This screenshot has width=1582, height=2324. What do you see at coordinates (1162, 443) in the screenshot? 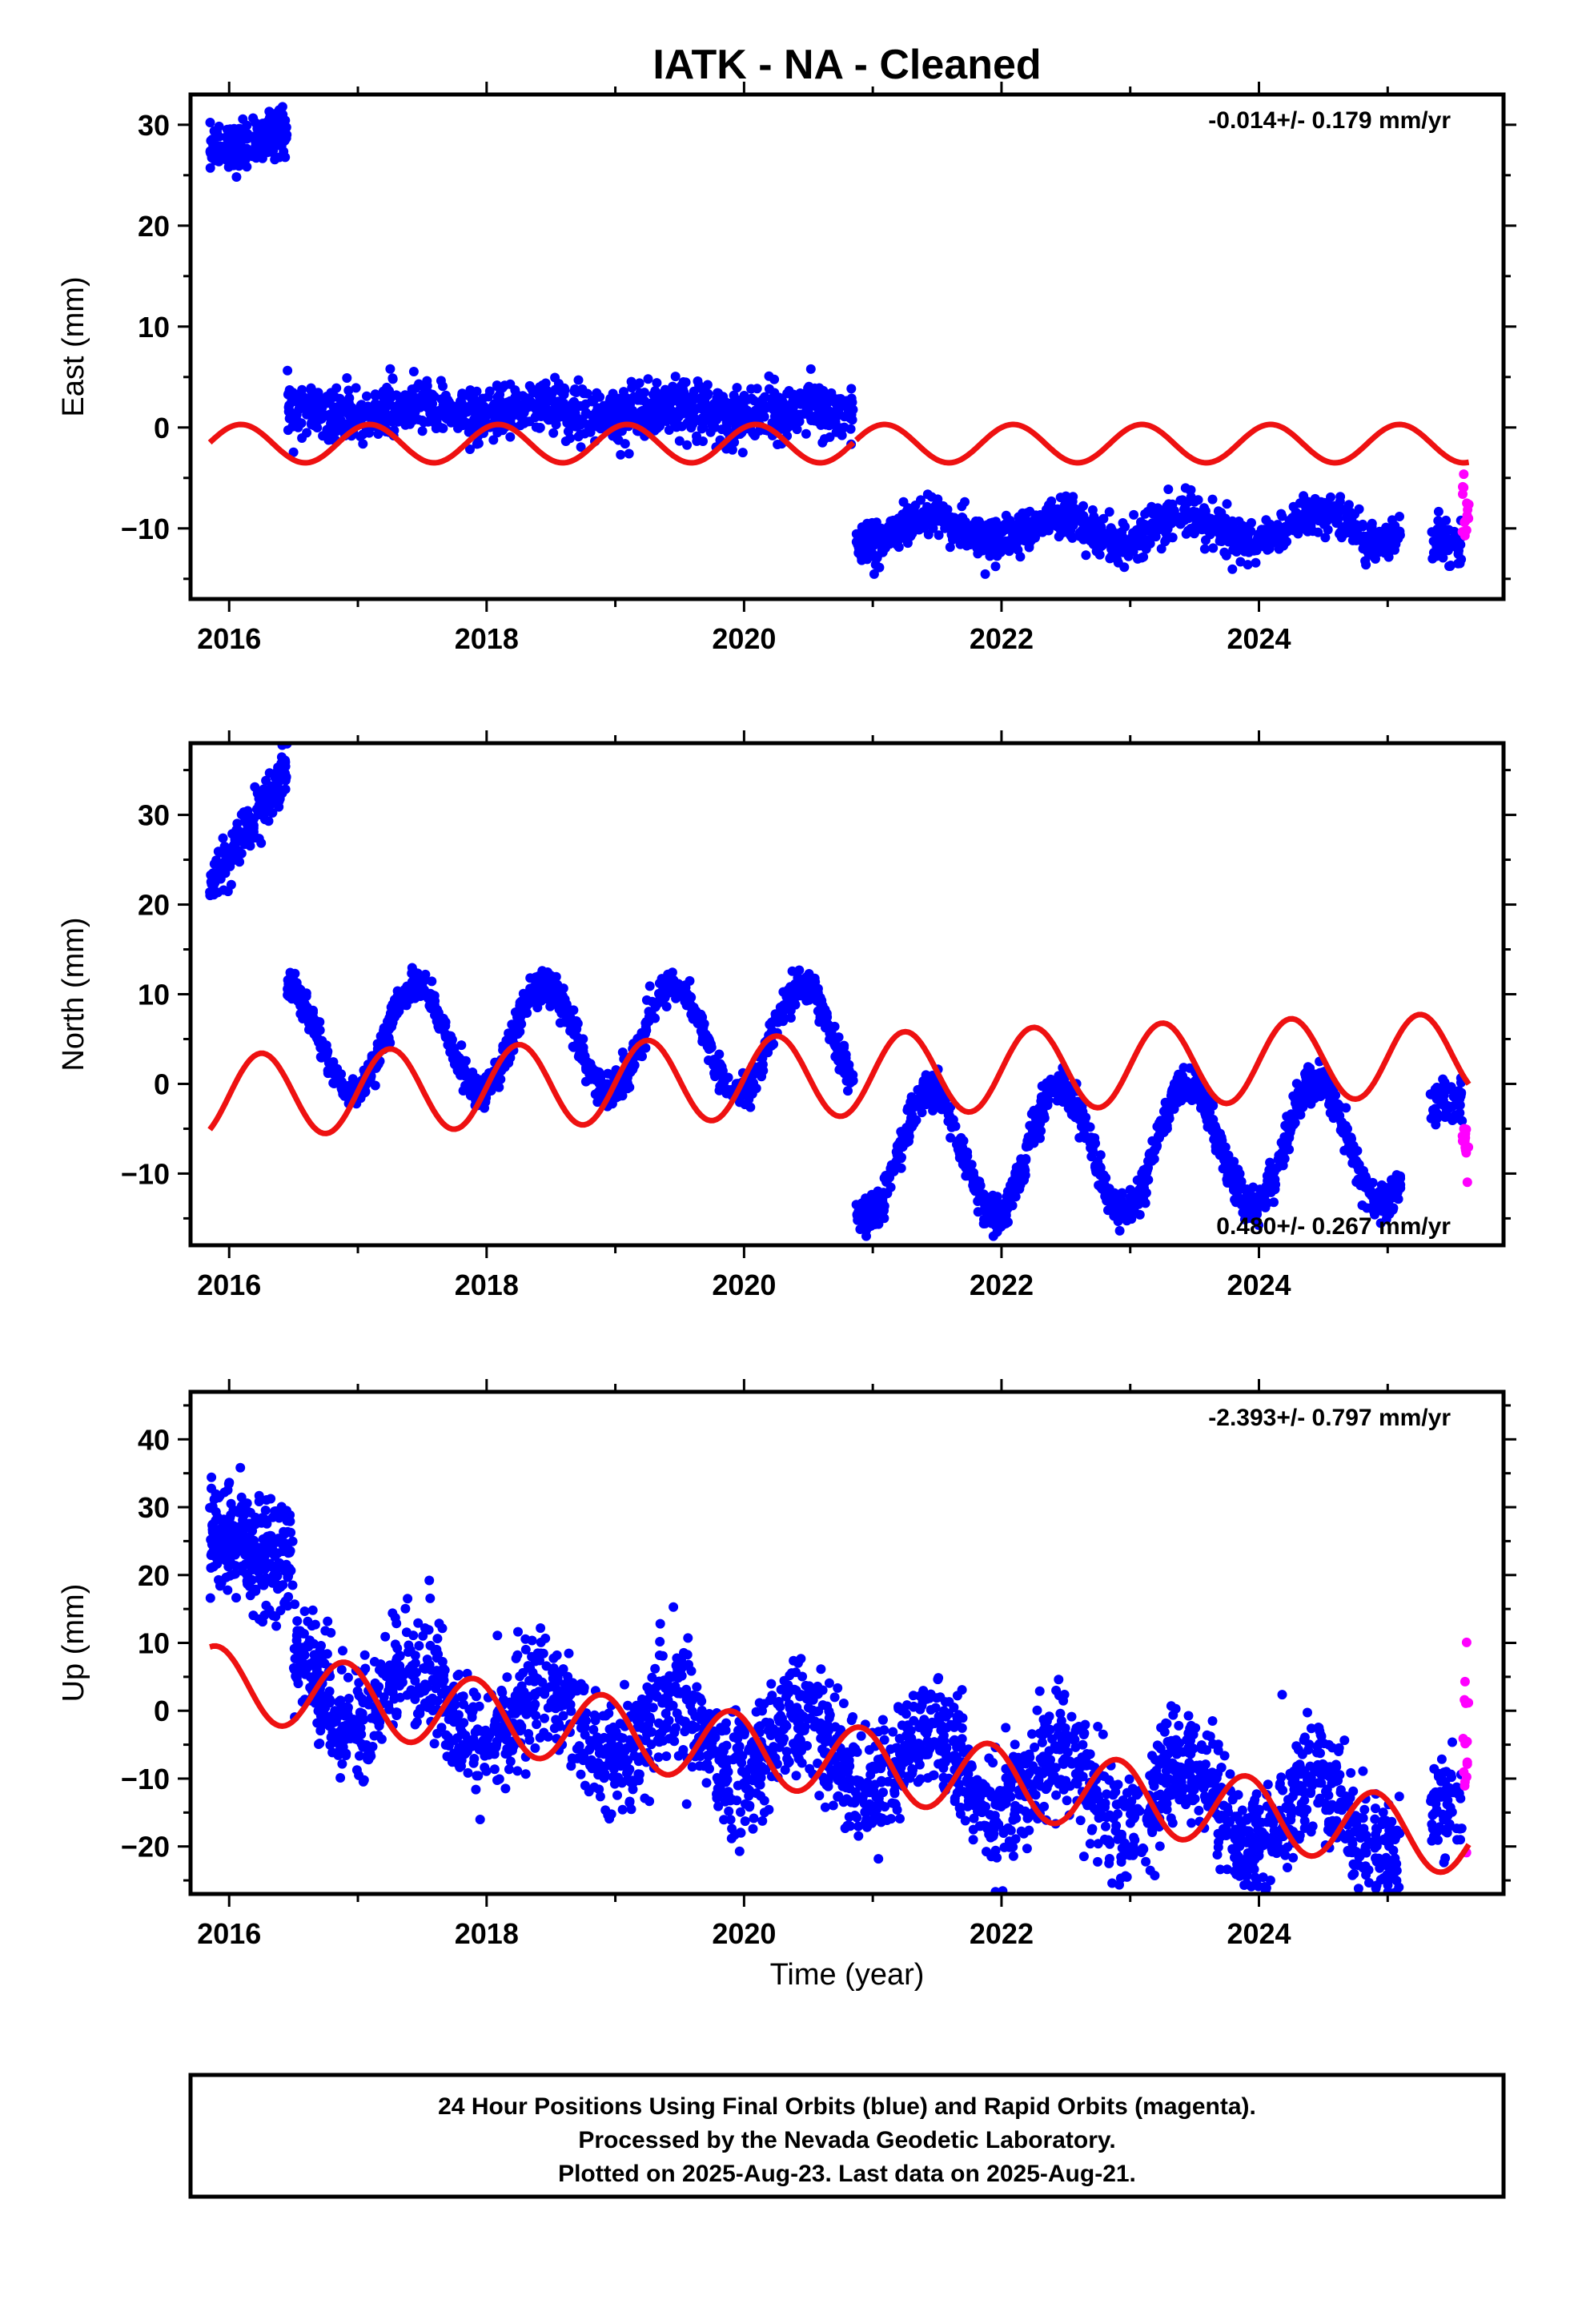
I see `east-model-curve` at bounding box center [1162, 443].